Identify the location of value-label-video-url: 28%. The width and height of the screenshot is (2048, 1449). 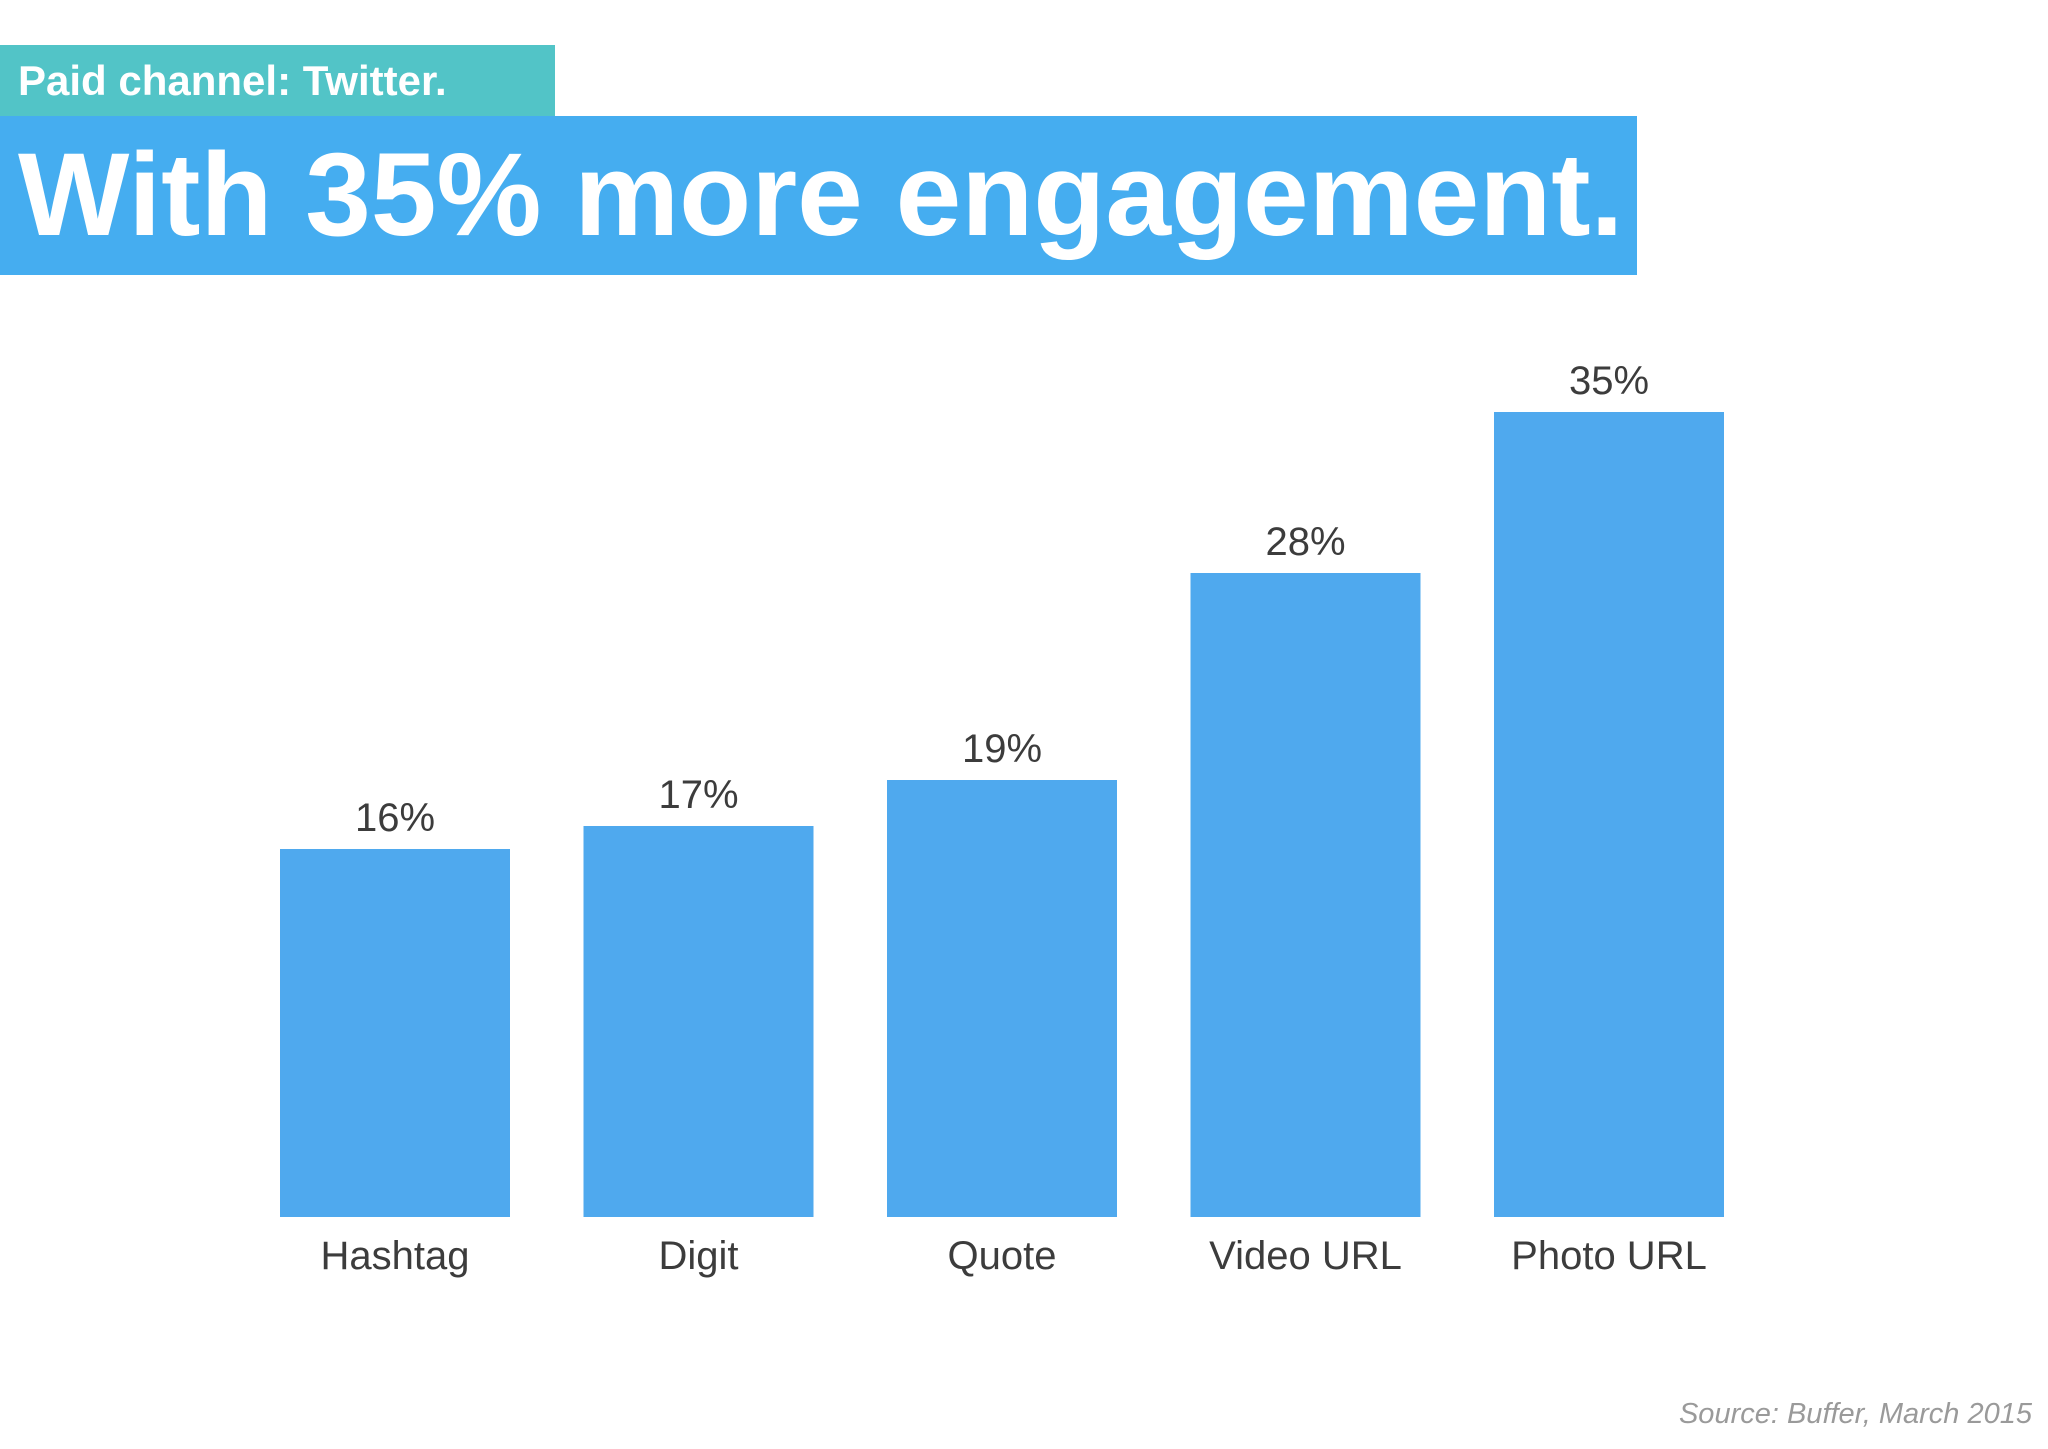
(1305, 542).